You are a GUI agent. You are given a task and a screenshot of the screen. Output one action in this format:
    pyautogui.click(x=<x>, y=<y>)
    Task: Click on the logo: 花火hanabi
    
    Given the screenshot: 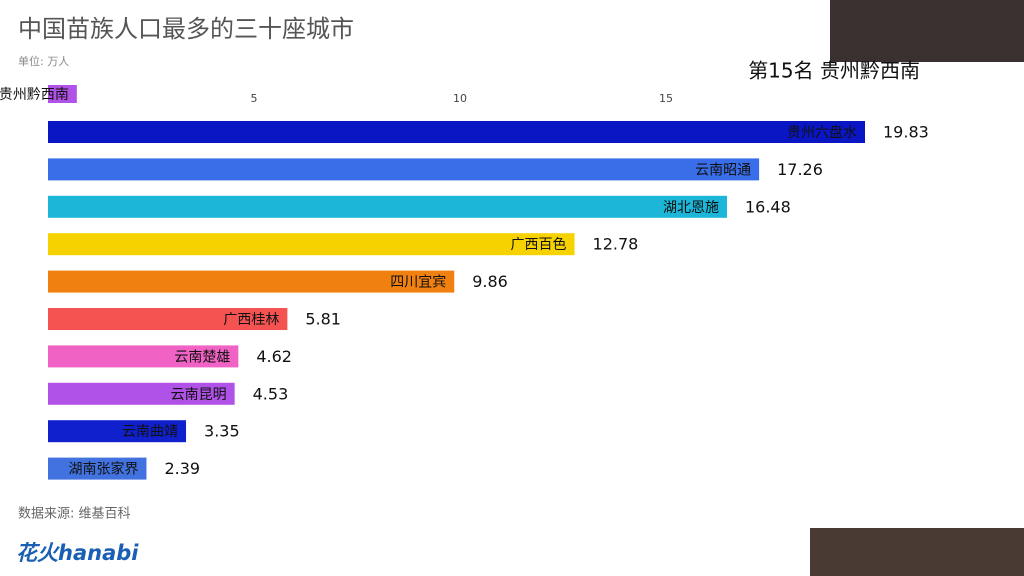 What is the action you would take?
    pyautogui.click(x=77, y=553)
    